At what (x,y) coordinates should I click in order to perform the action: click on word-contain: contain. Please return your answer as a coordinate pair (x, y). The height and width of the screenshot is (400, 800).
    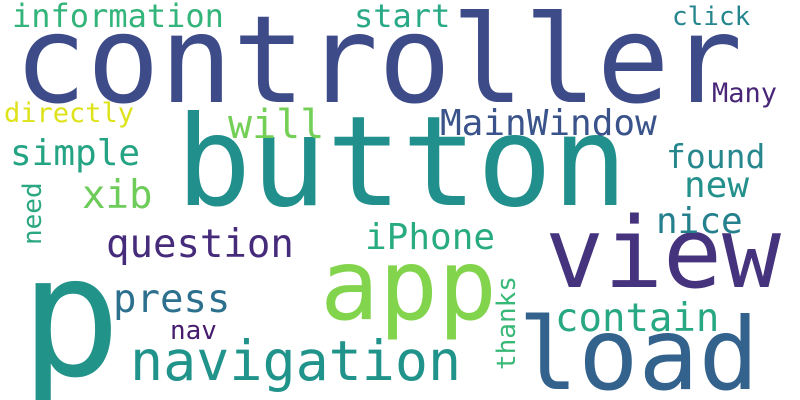
    Looking at the image, I should click on (637, 318).